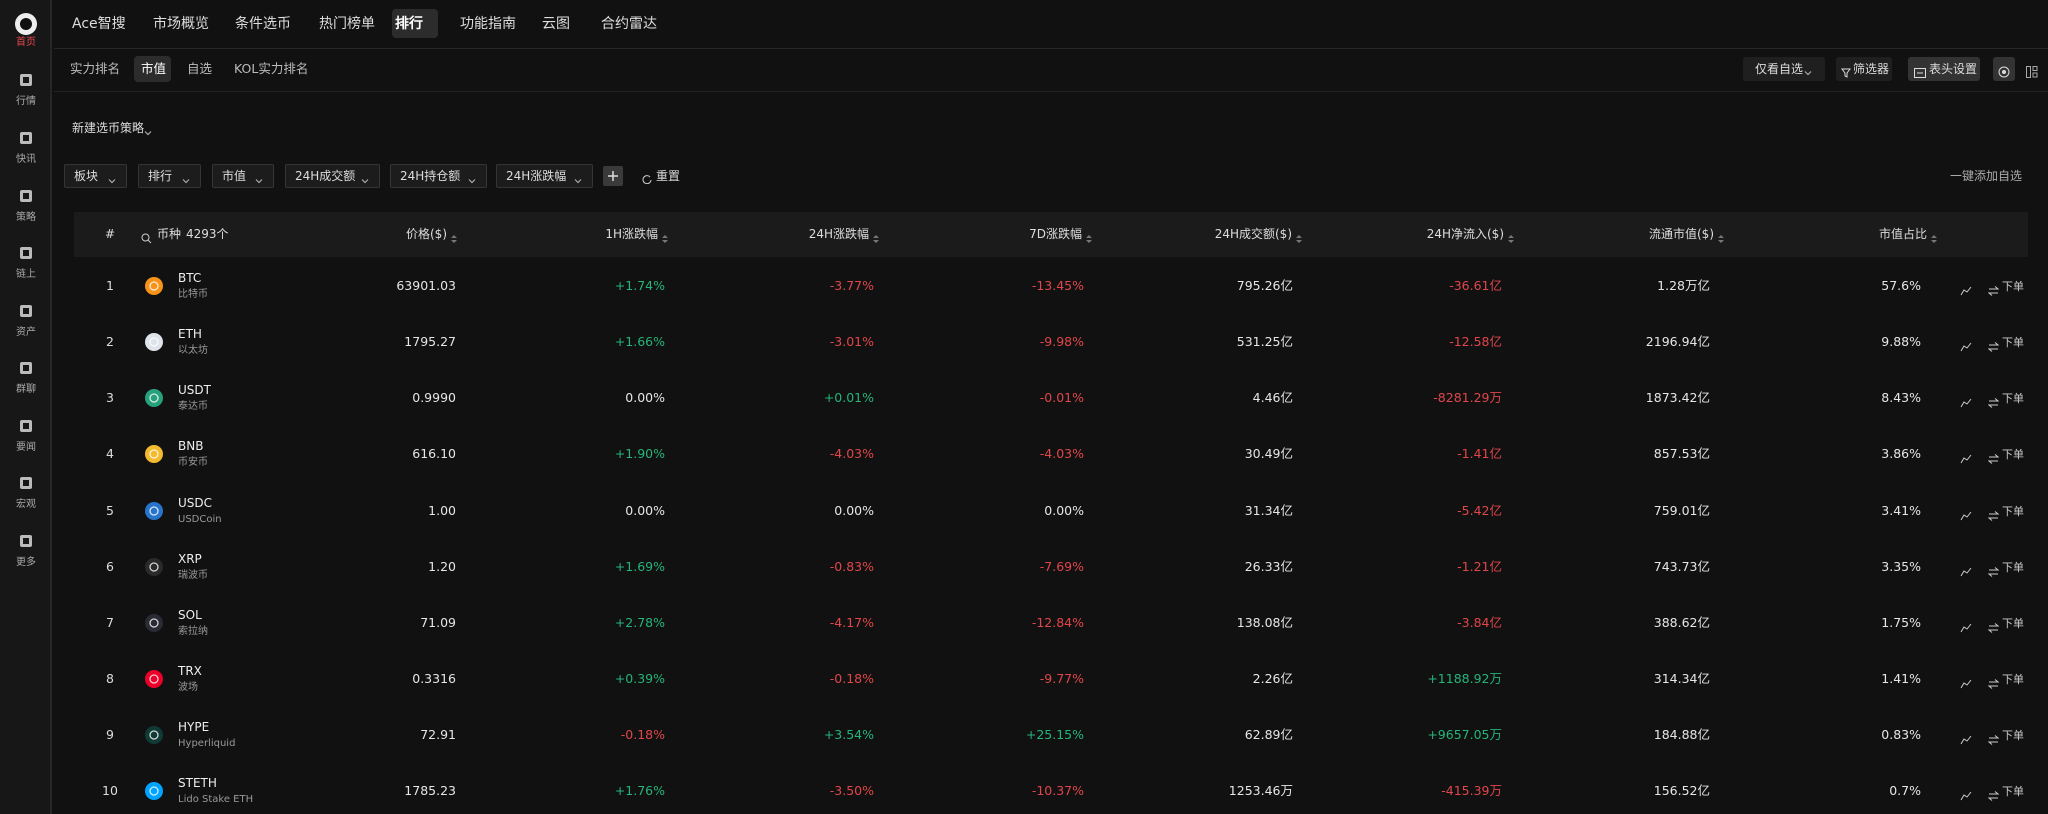 The height and width of the screenshot is (814, 2048). What do you see at coordinates (1902, 234) in the screenshot?
I see `header-cell: 市值占比` at bounding box center [1902, 234].